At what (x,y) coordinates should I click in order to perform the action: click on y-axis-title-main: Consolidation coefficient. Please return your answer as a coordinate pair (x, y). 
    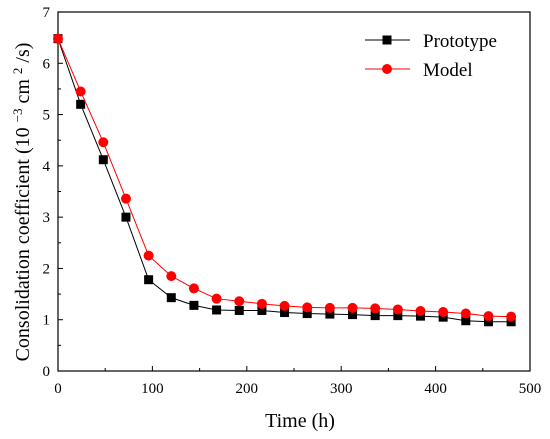
    Looking at the image, I should click on (23, 260).